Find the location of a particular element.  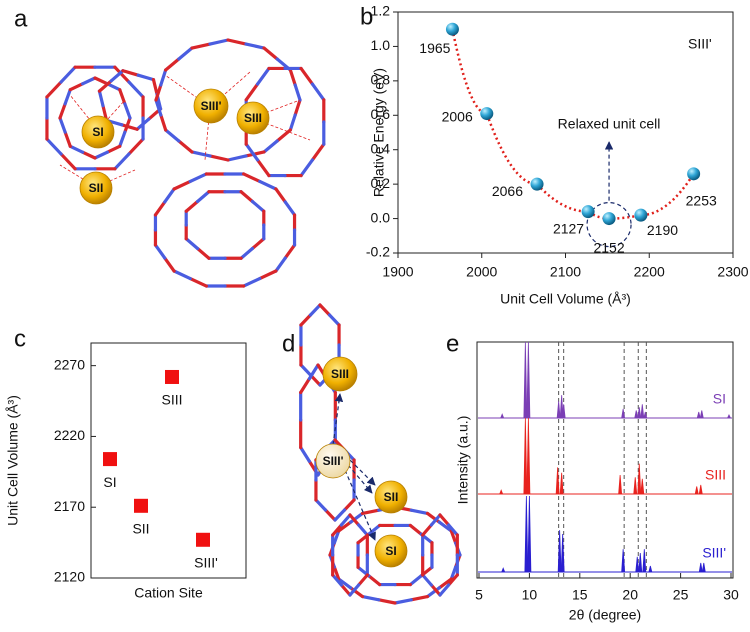

point-label: SII is located at coordinates (140, 529).